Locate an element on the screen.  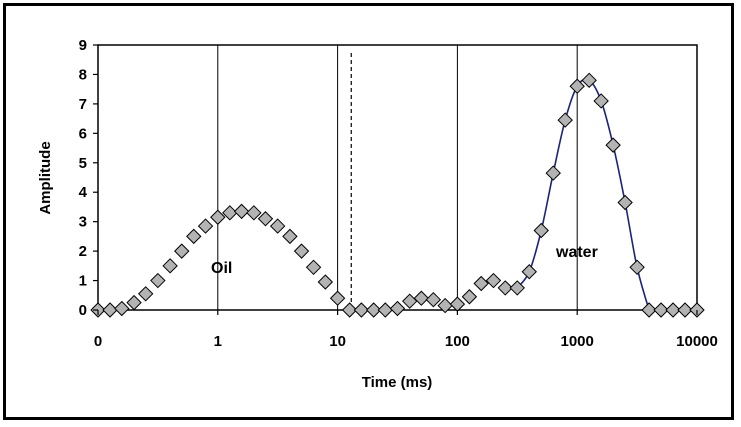
y-tick-label: 7 is located at coordinates (83, 104).